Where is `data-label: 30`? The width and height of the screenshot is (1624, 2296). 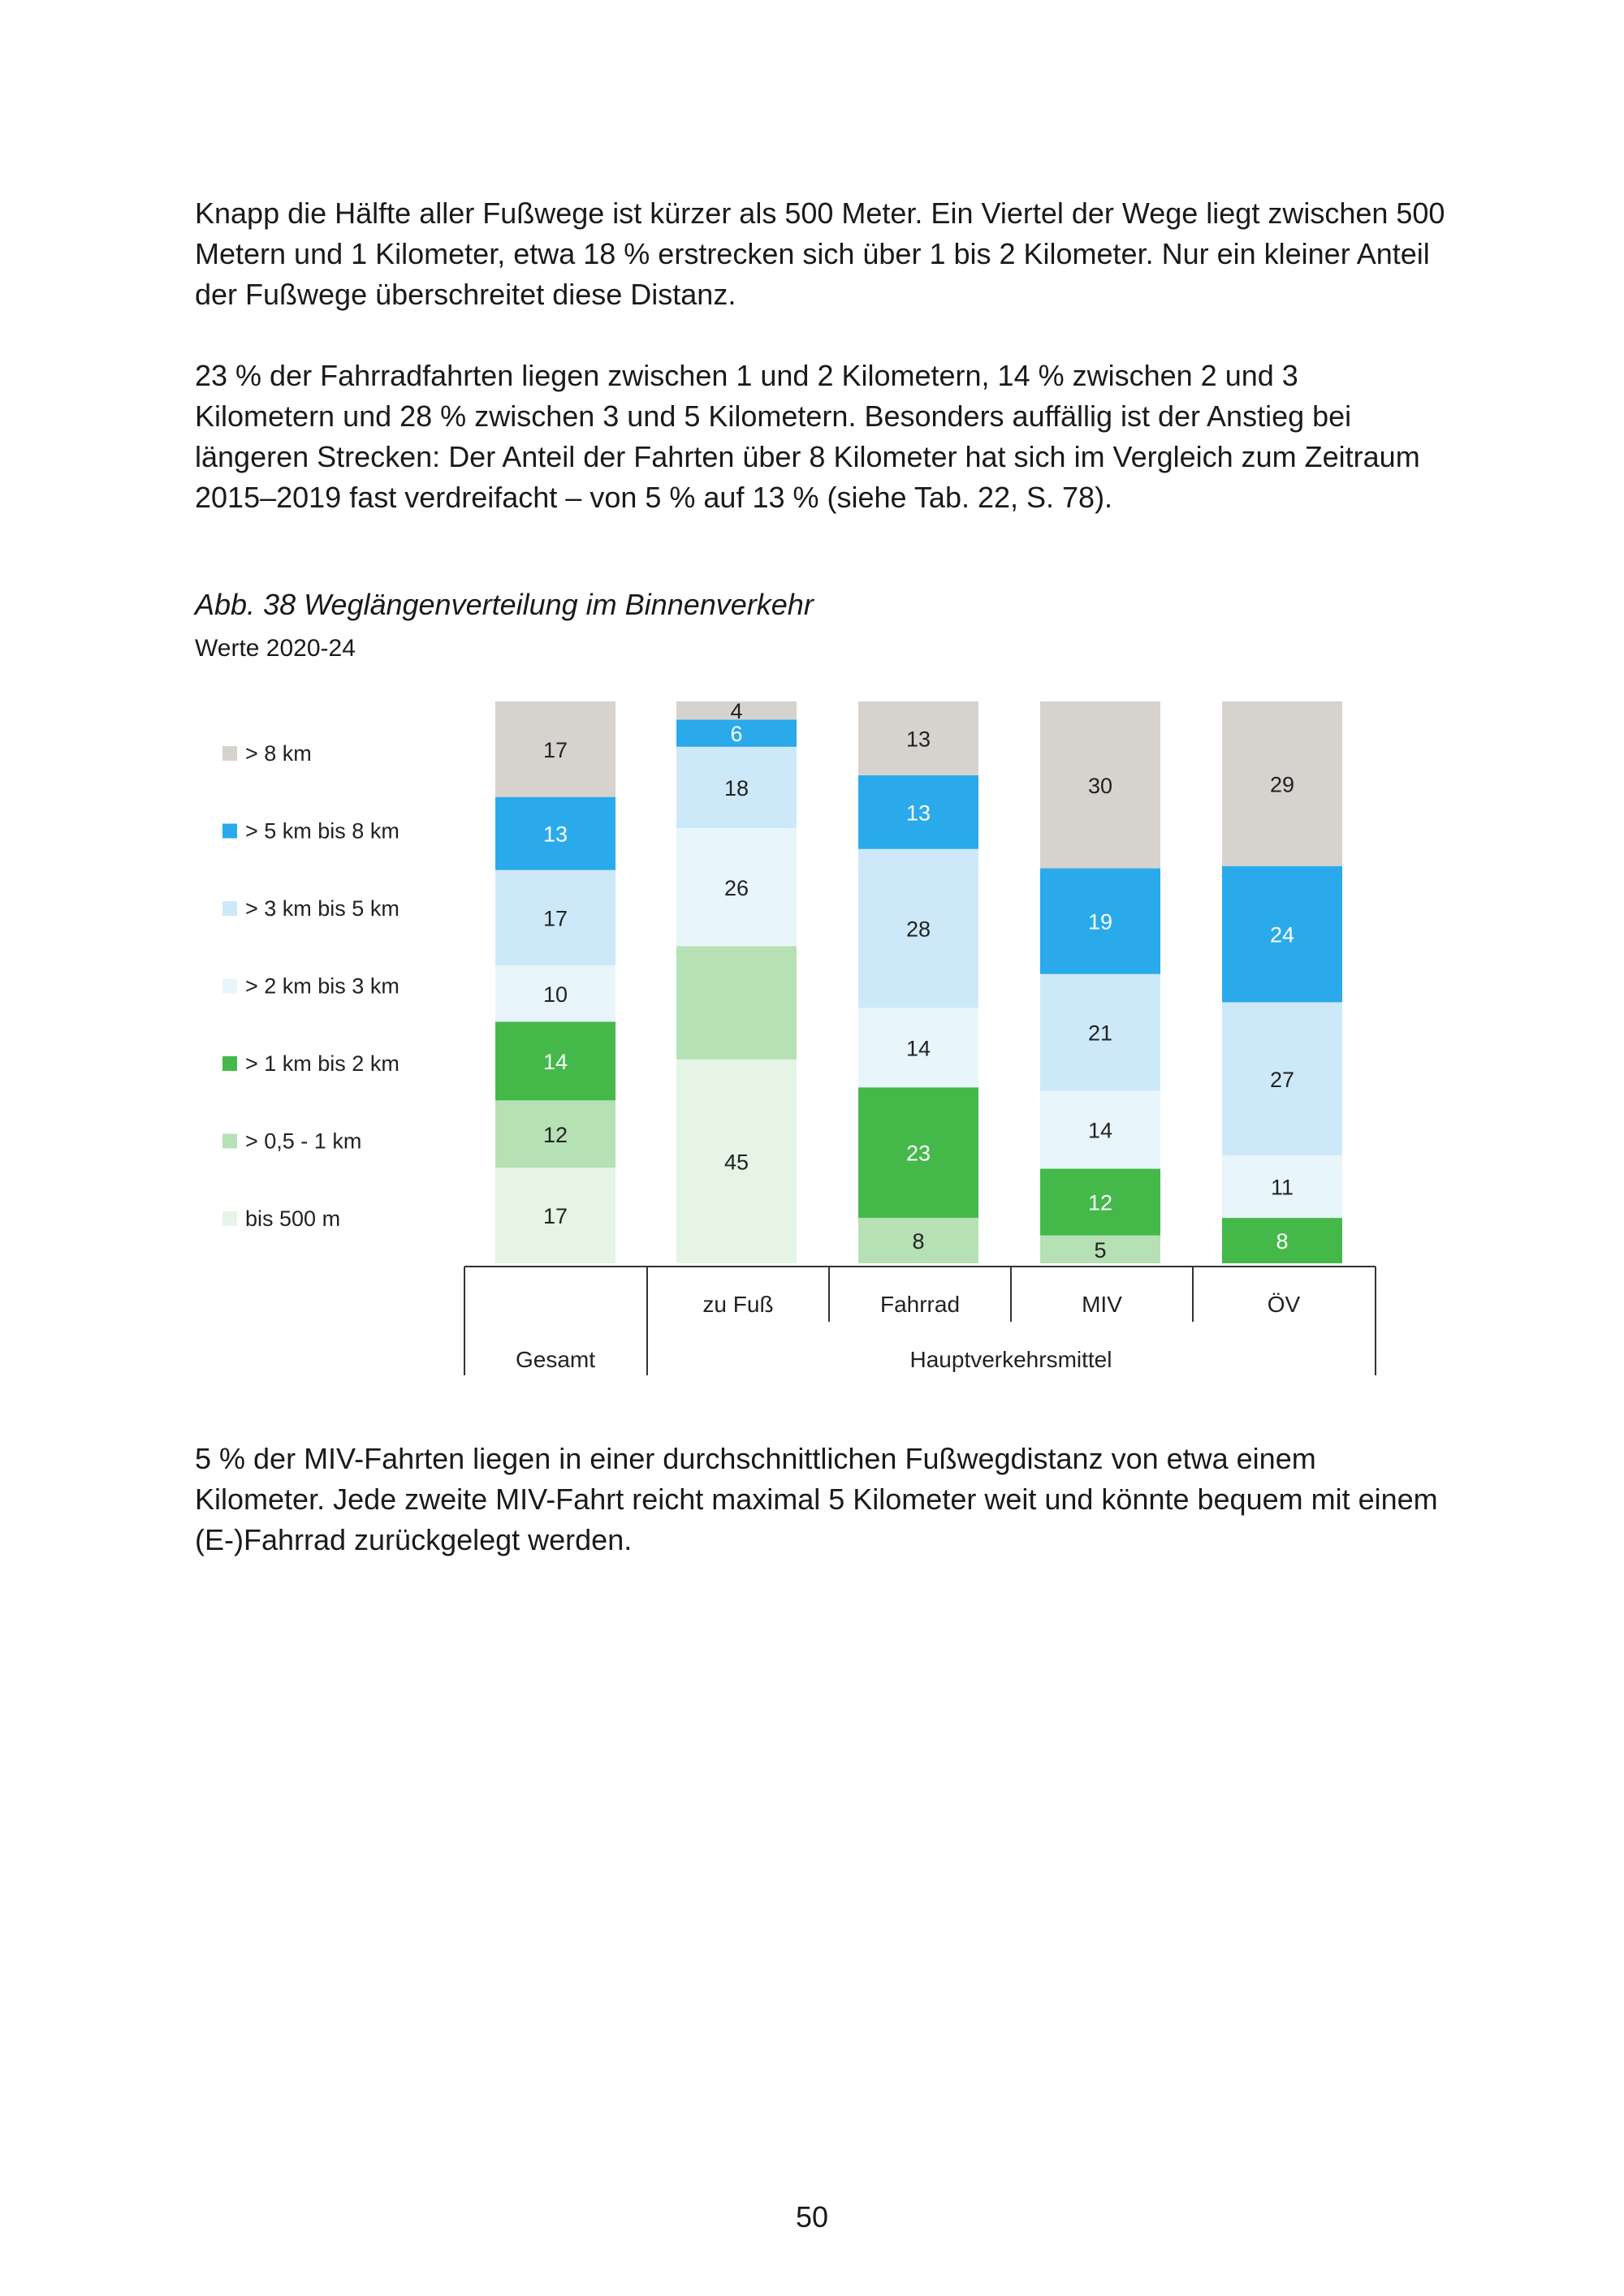
data-label: 30 is located at coordinates (1100, 786).